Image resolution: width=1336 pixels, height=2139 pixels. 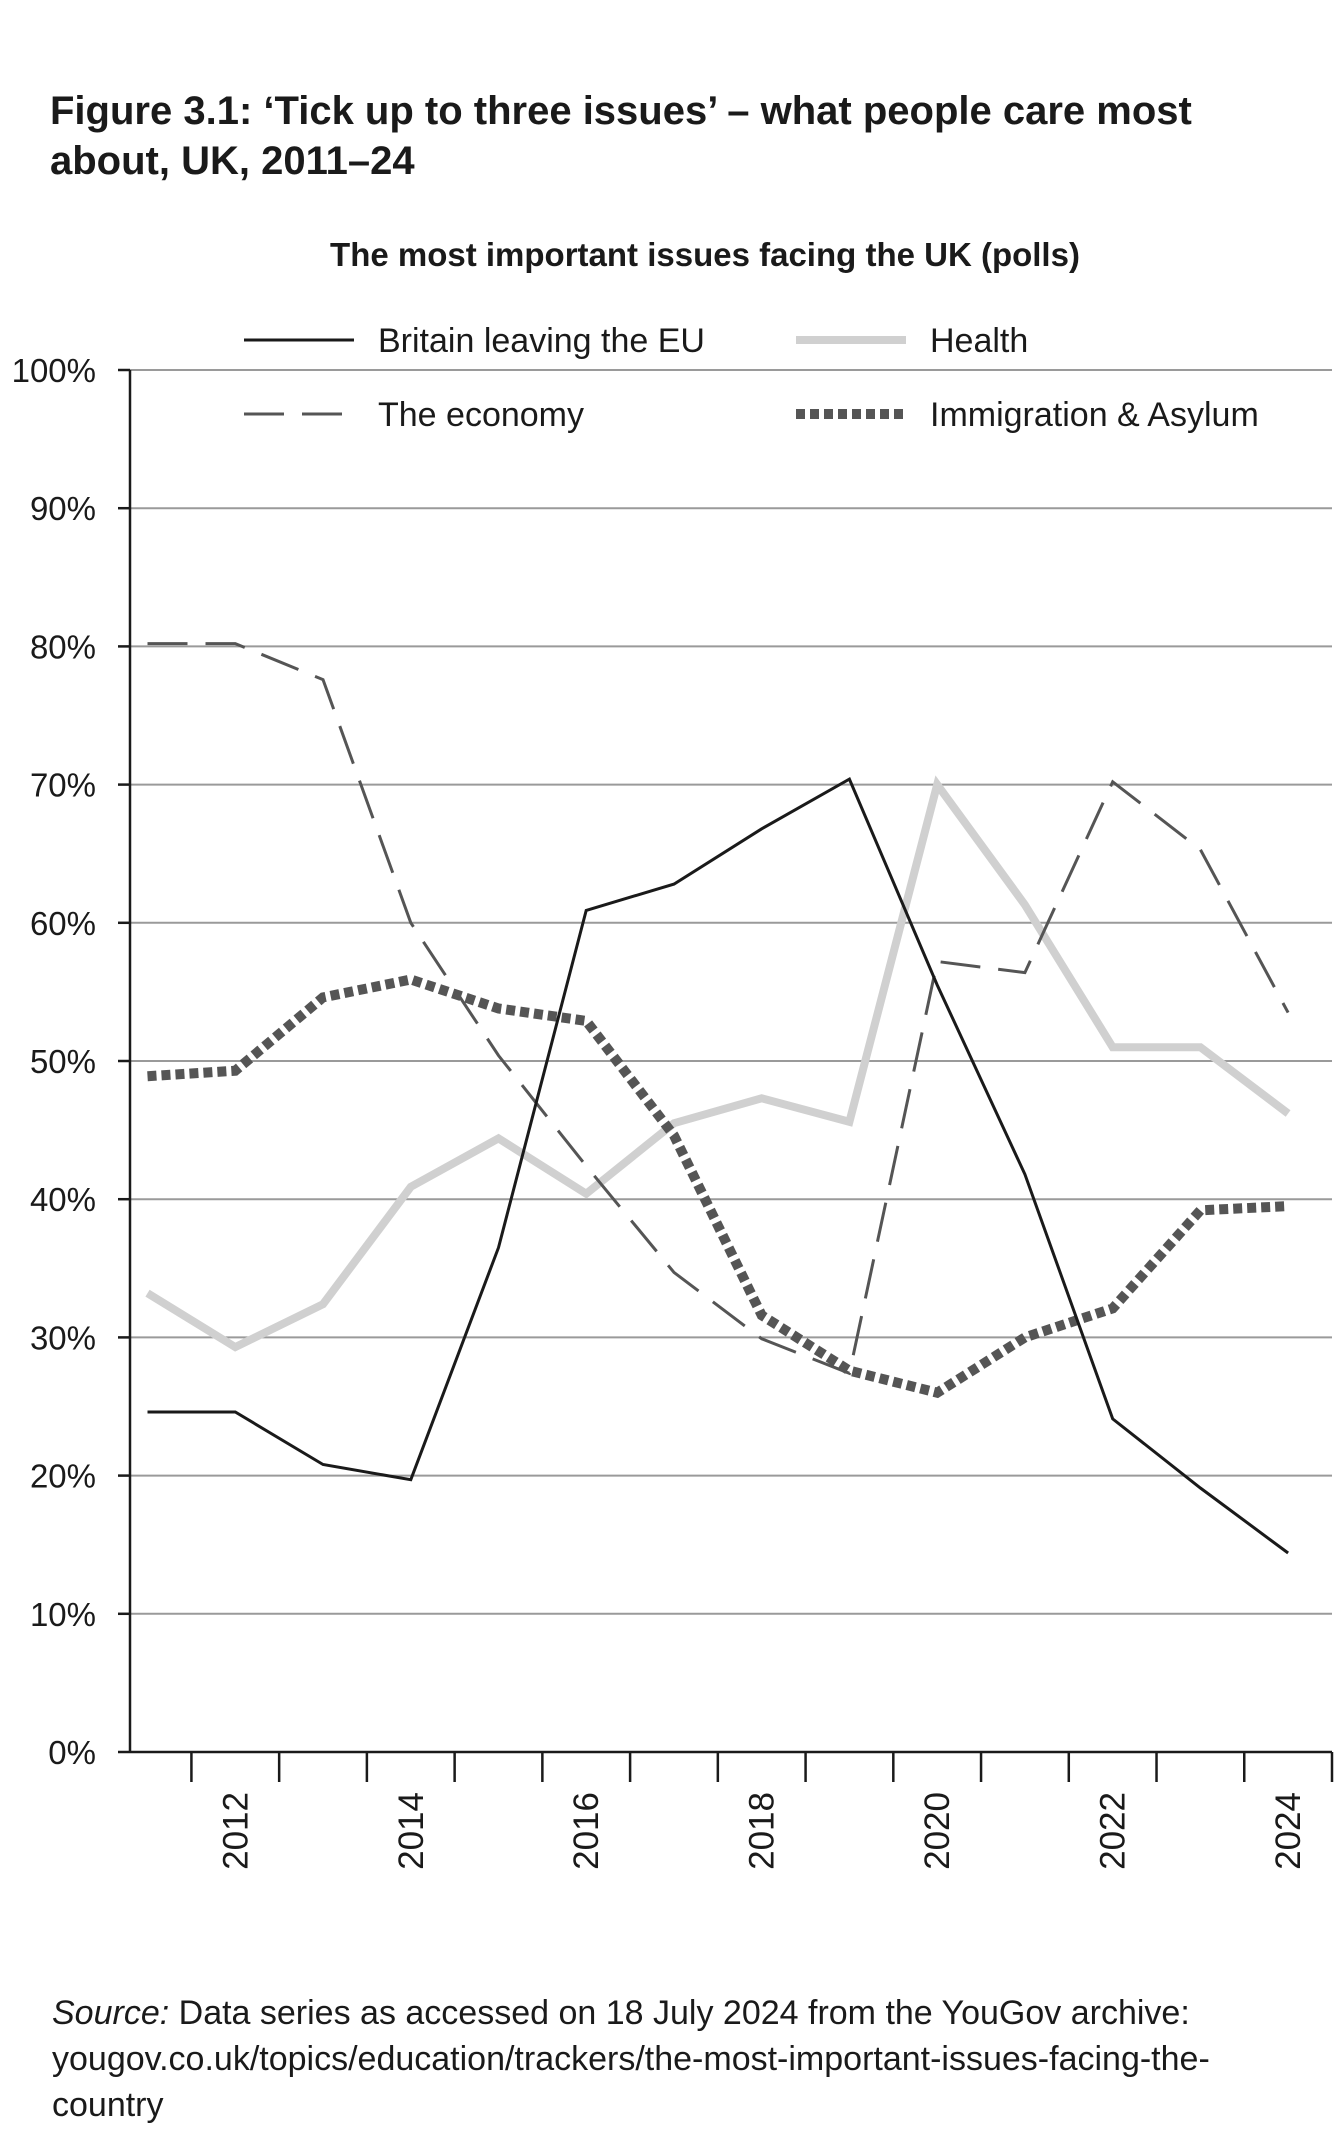 What do you see at coordinates (63, 1614) in the screenshot?
I see `y-tick-label: 10%` at bounding box center [63, 1614].